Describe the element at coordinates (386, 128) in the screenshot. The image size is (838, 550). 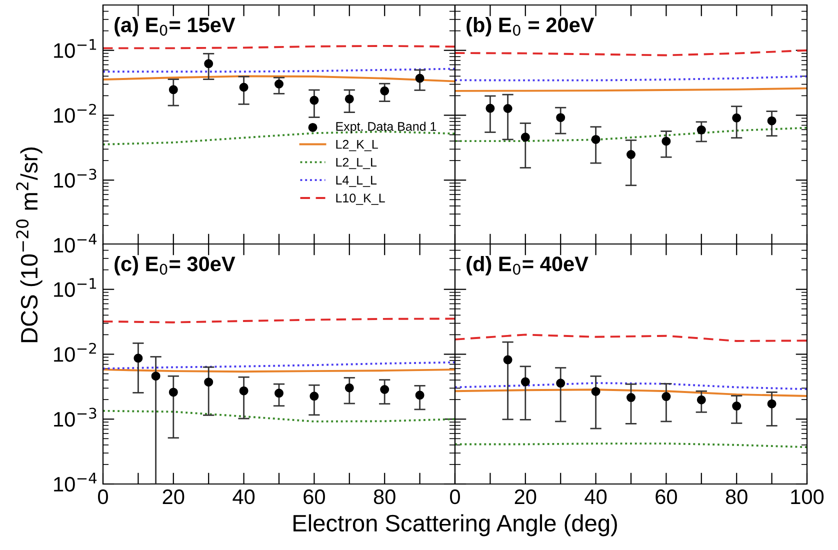
I see `legend-label: Expt. Data Band 1` at that location.